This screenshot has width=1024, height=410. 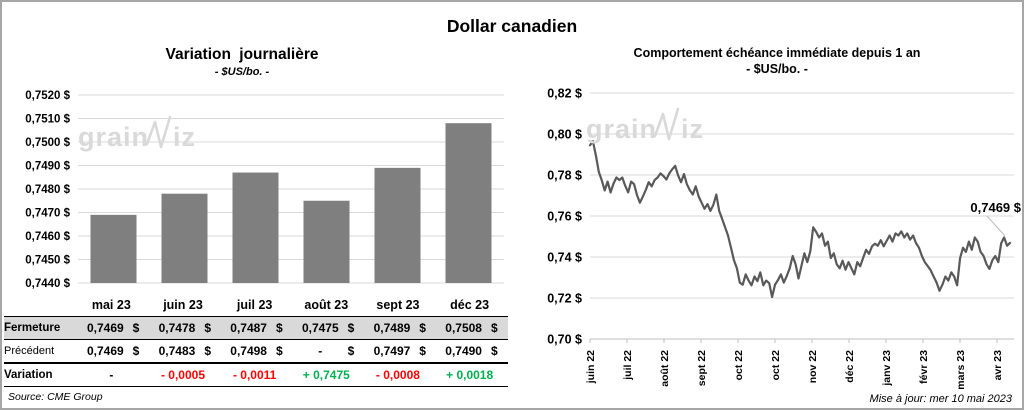 I want to click on month-header-row: mai 23 juin 23 juil 23 août 23 sept 23 déc 23, so click(x=256, y=305).